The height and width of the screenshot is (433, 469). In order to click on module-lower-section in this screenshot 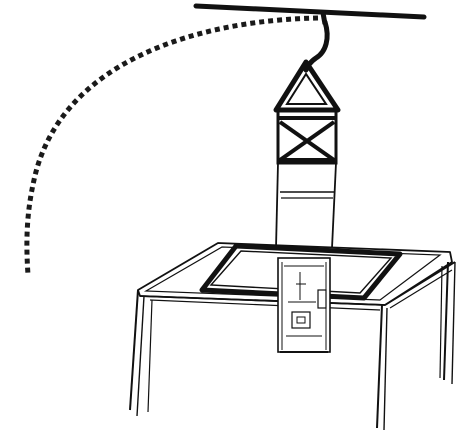, I will do `click(304, 305)`.